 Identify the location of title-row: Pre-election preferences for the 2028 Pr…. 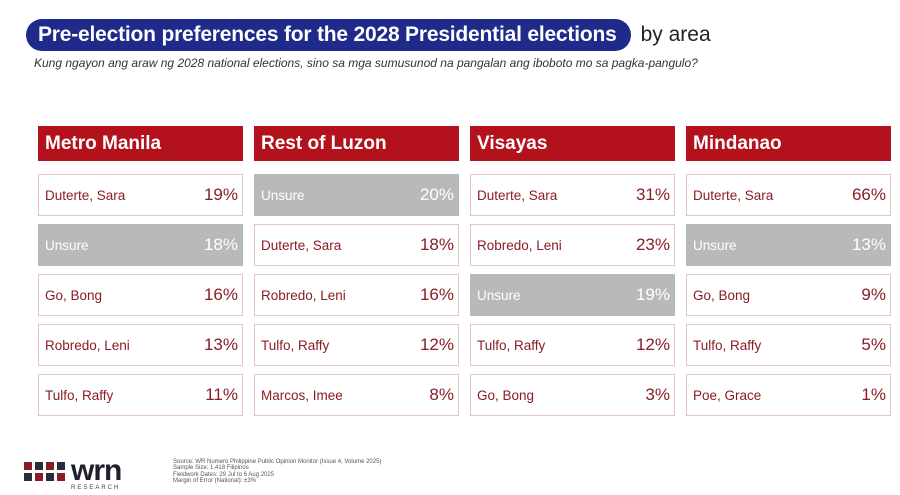
(368, 35).